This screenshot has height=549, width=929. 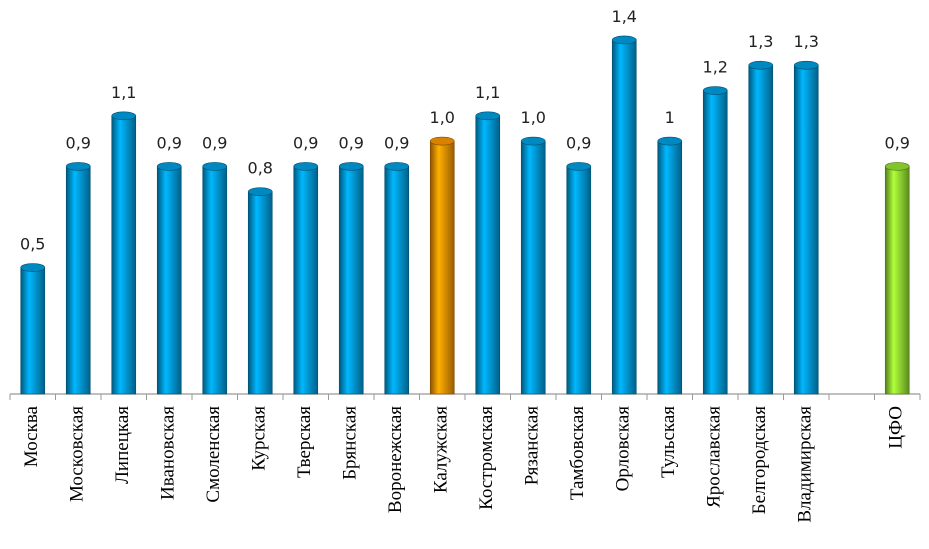 I want to click on x-tick-label: Владимирская, so click(x=805, y=464).